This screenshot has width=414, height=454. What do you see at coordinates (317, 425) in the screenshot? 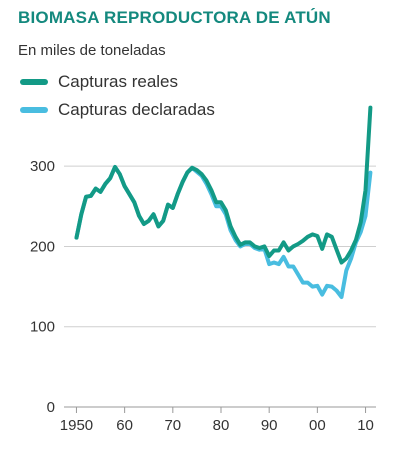
I see `x-tick-label-2000: 00` at bounding box center [317, 425].